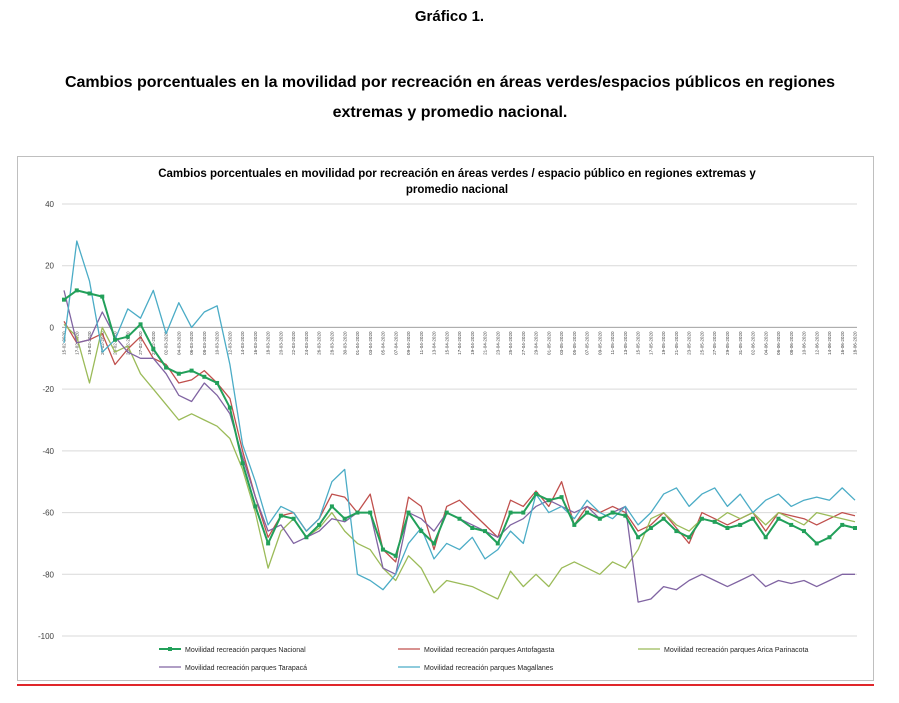 This screenshot has height=703, width=899. What do you see at coordinates (319, 343) in the screenshot?
I see `x-tick-label: 26-03-2020` at bounding box center [319, 343].